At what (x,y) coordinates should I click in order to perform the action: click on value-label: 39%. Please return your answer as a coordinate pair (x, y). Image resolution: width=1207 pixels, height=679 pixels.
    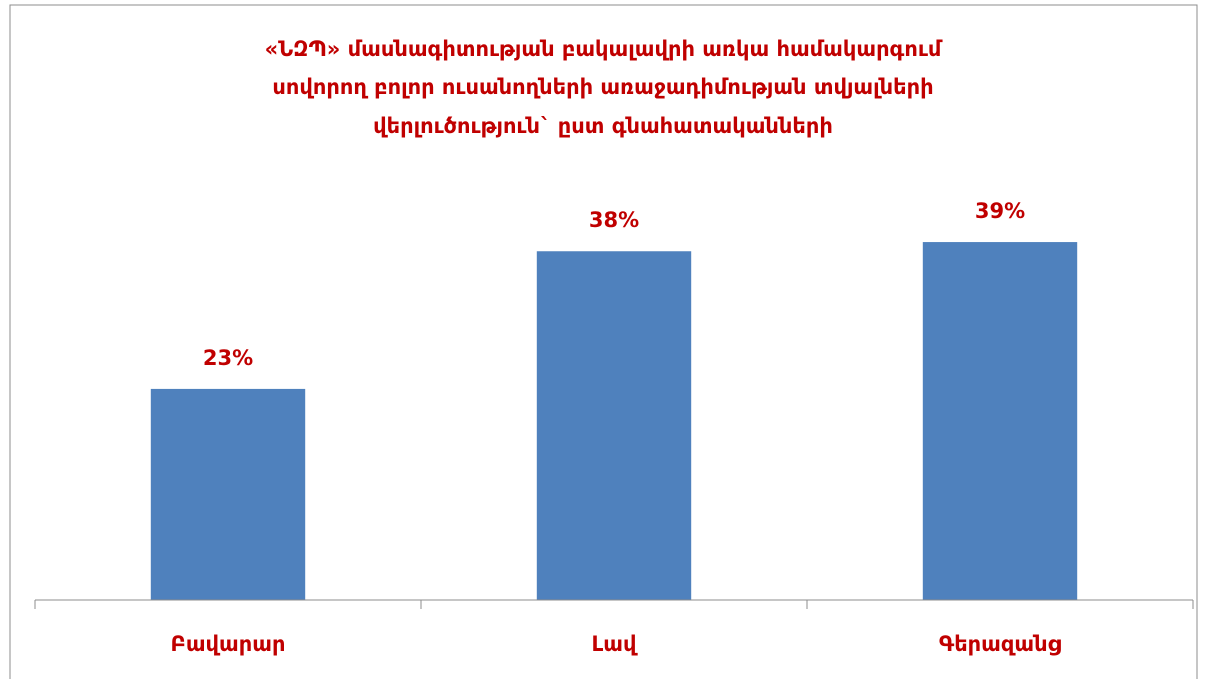
    Looking at the image, I should click on (1000, 211).